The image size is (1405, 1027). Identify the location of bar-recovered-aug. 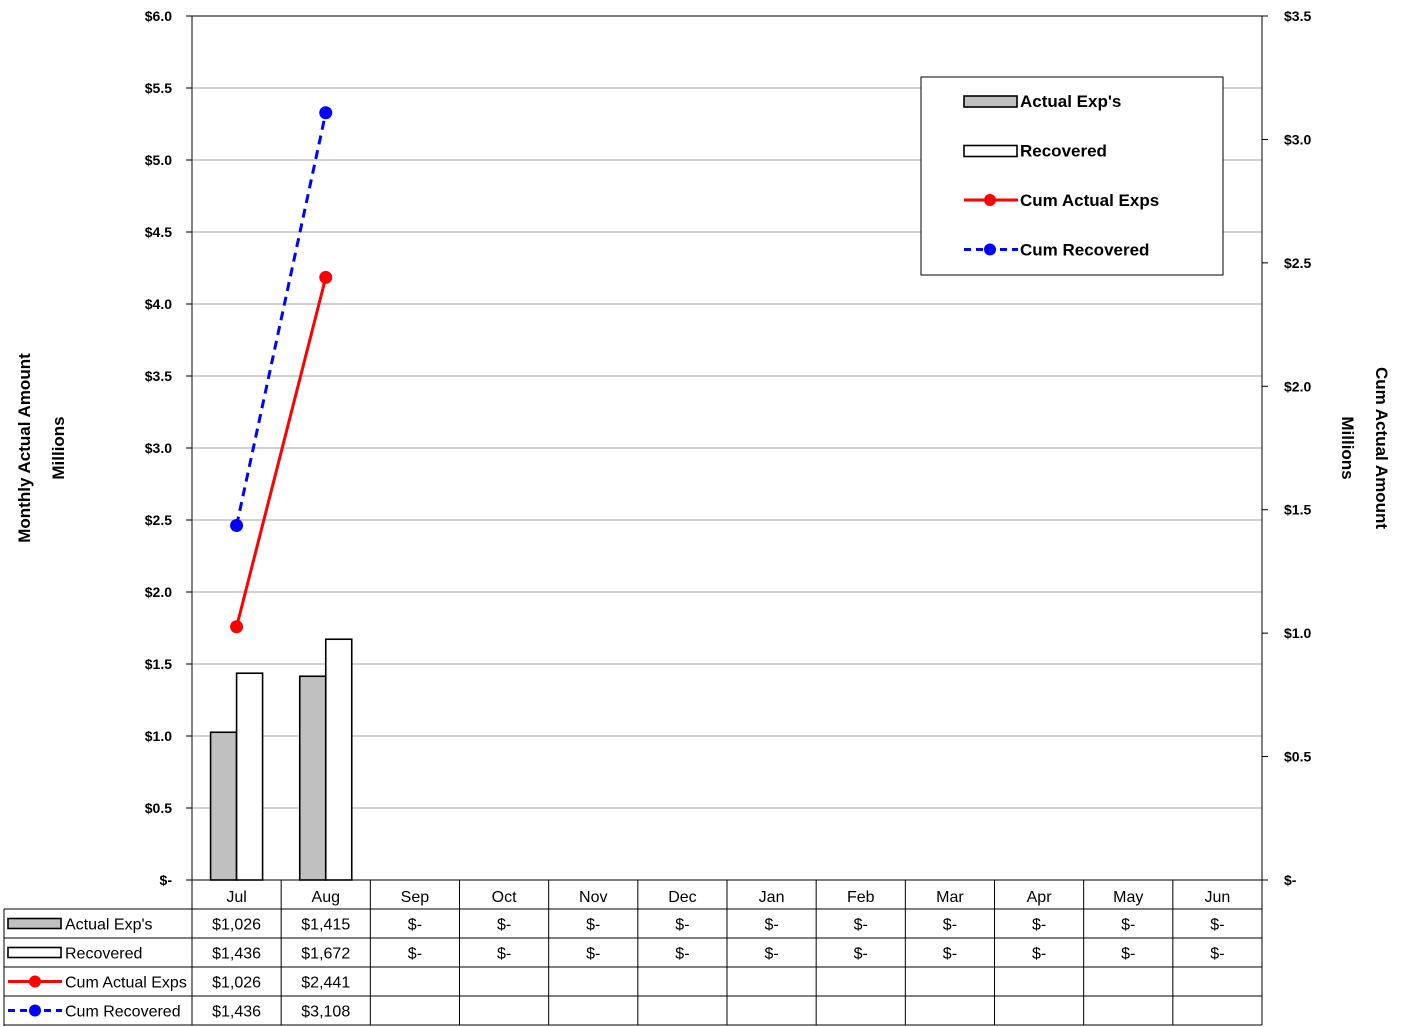
(338, 759).